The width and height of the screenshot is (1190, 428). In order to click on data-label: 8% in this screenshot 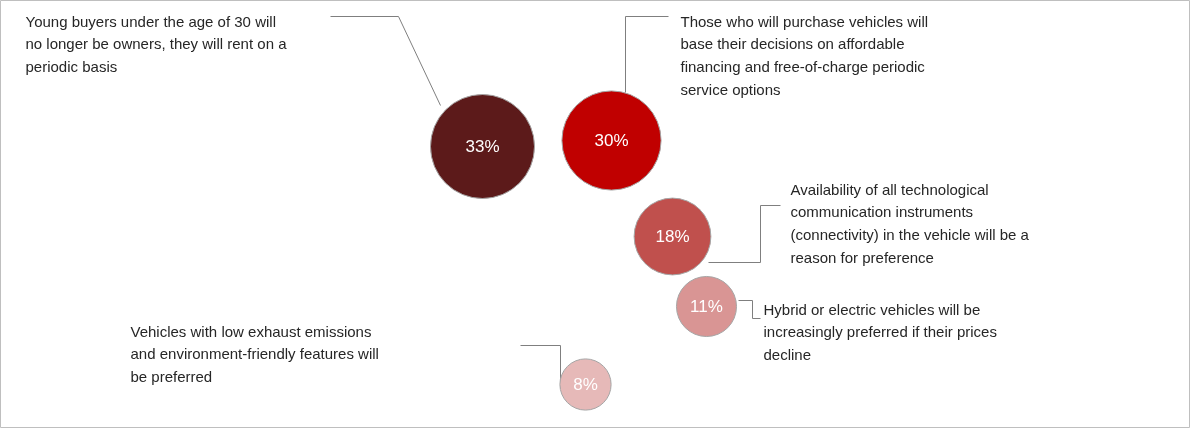, I will do `click(585, 384)`.